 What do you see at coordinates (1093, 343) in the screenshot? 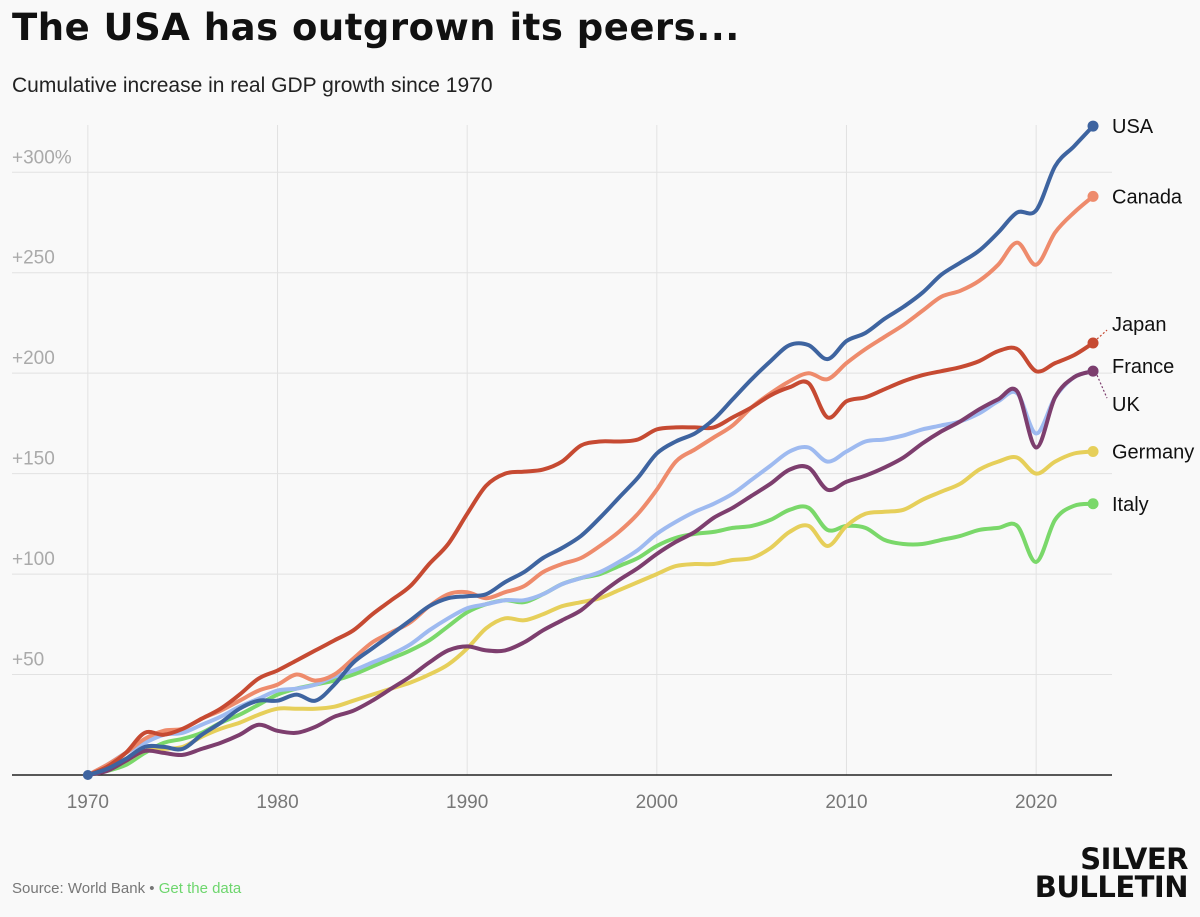
I see `end-point-japan` at bounding box center [1093, 343].